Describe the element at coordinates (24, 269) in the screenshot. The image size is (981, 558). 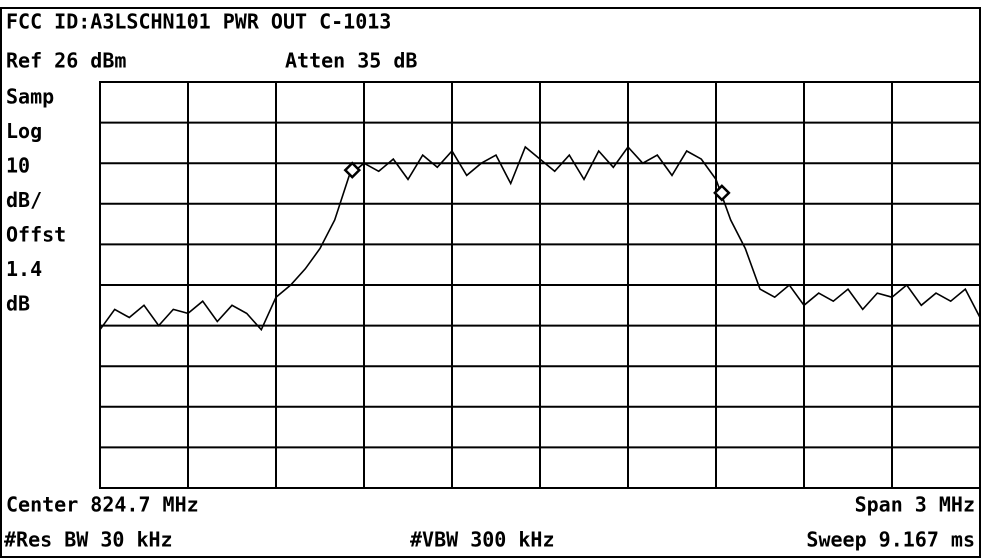
I see `side-label: 1.4` at that location.